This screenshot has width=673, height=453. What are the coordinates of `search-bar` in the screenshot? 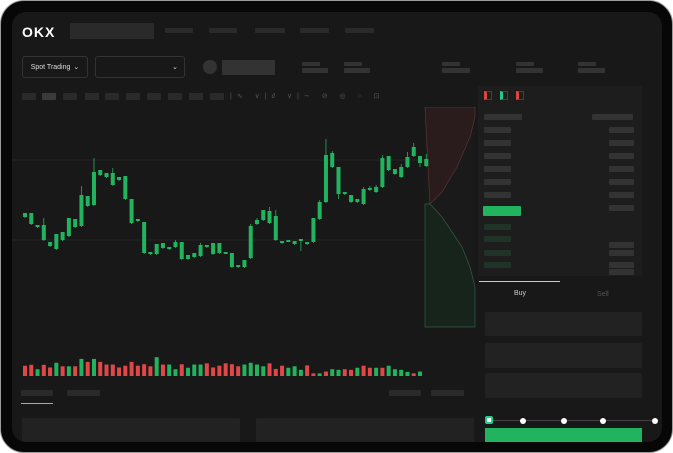 It's located at (112, 31).